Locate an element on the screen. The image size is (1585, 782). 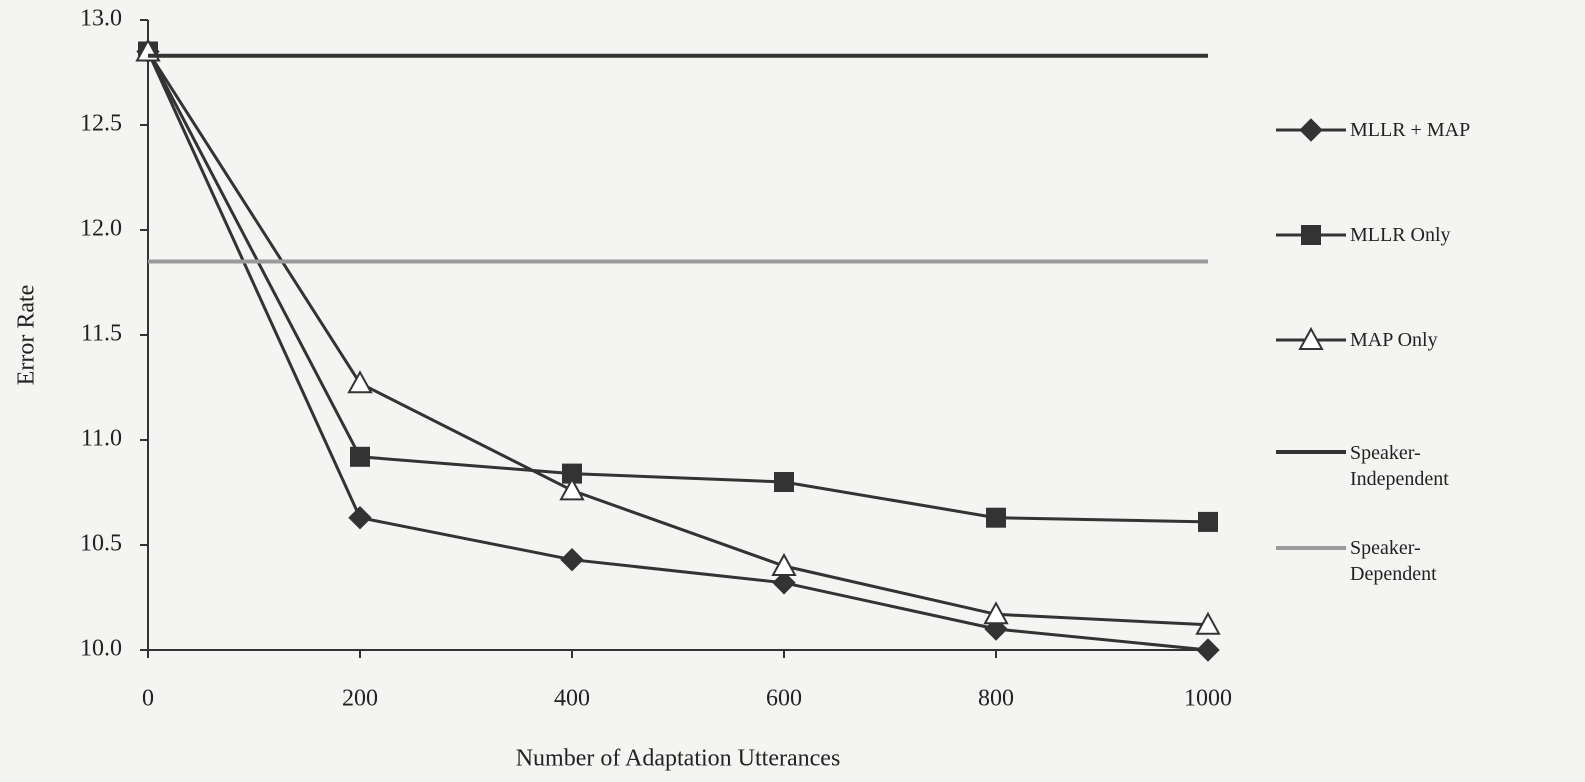
y-tick-label: 11.0 is located at coordinates (101, 439).